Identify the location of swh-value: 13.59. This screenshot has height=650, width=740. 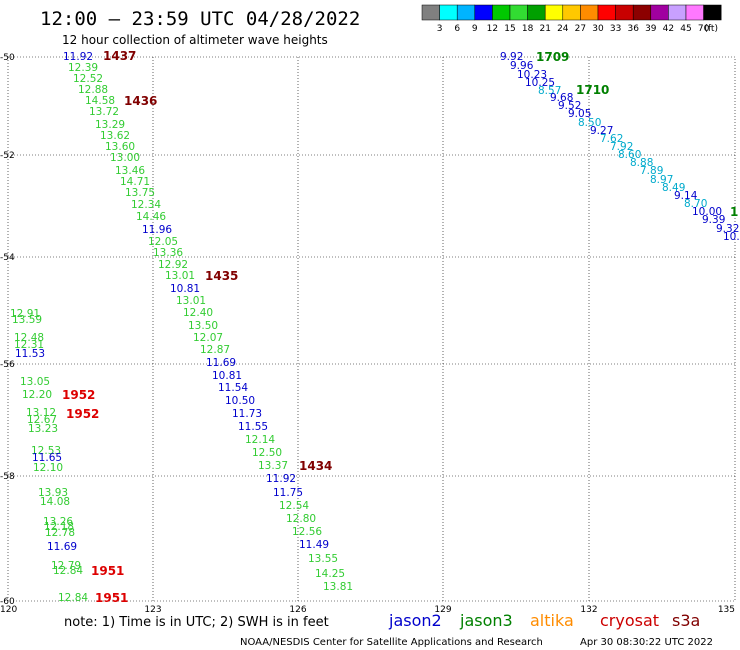
(27, 320).